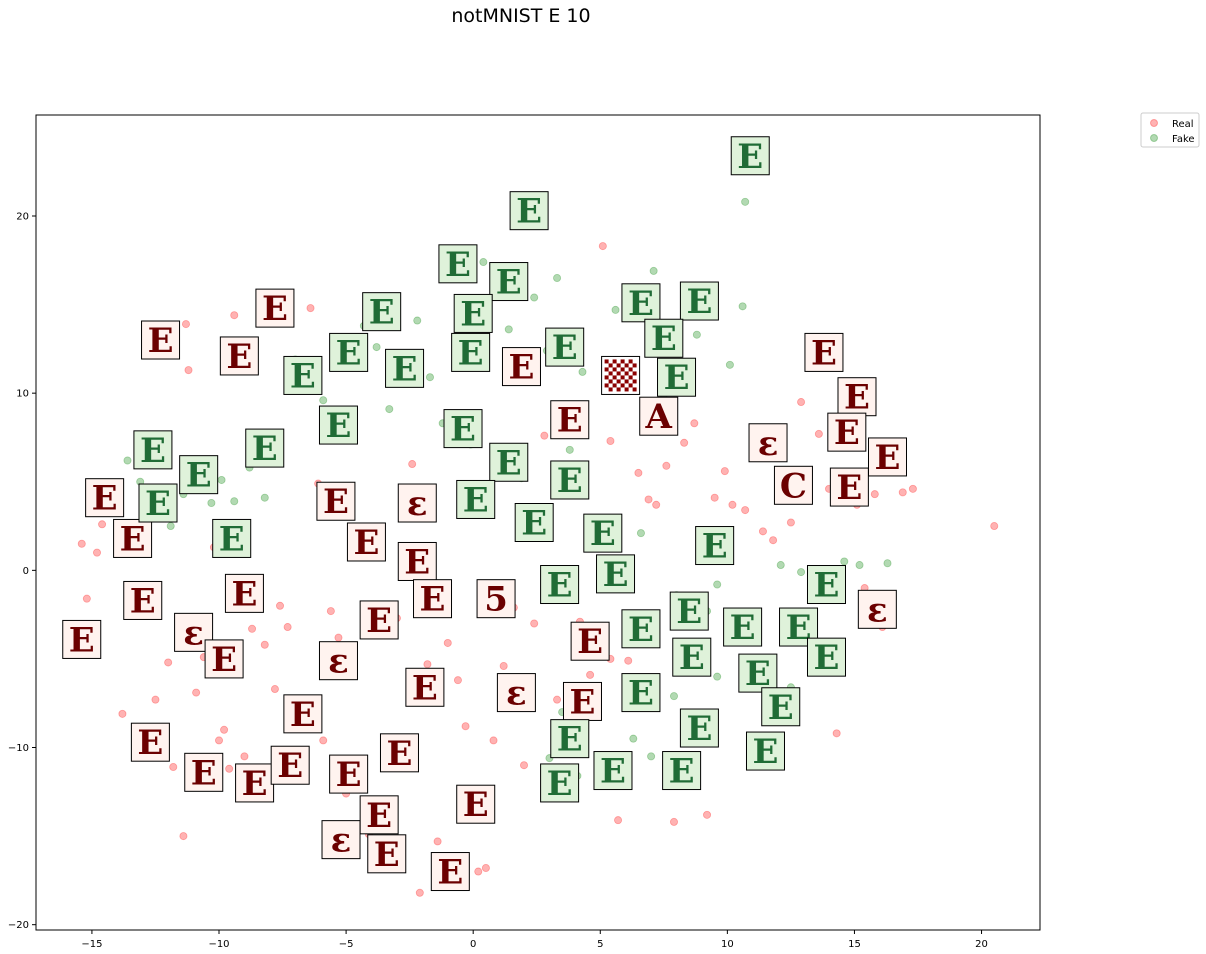 Image resolution: width=1206 pixels, height=954 pixels. What do you see at coordinates (22, 216) in the screenshot?
I see `y-tick-label: 20` at bounding box center [22, 216].